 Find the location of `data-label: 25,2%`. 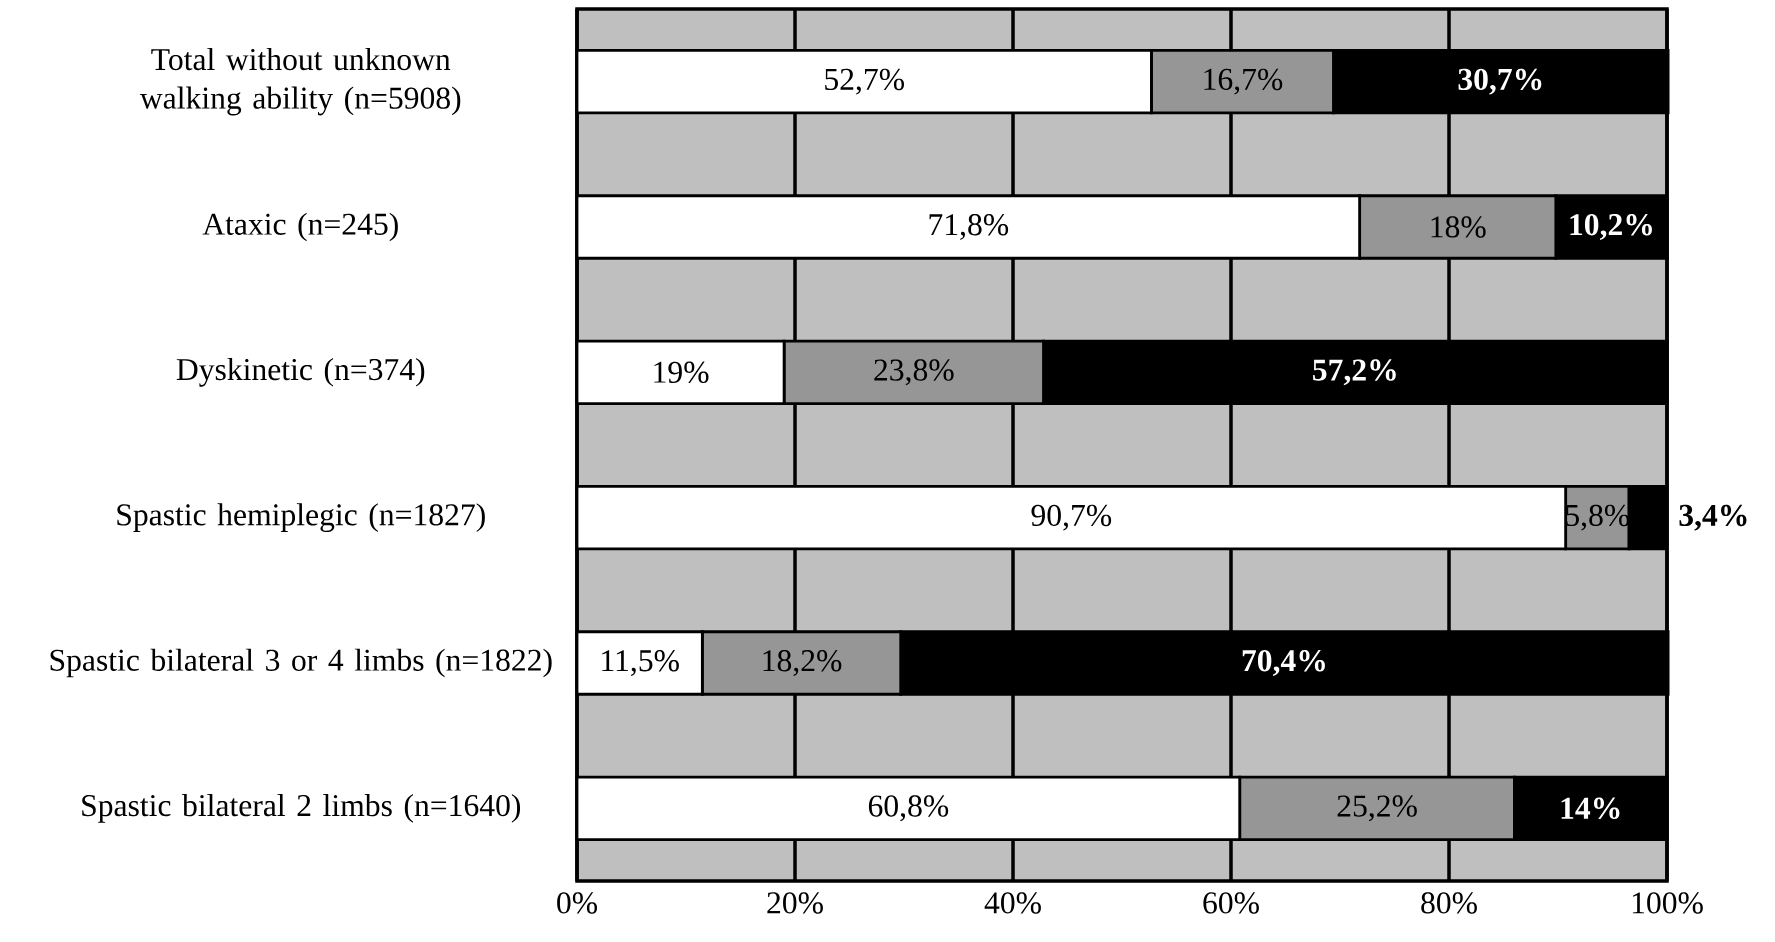

data-label: 25,2% is located at coordinates (1377, 808).